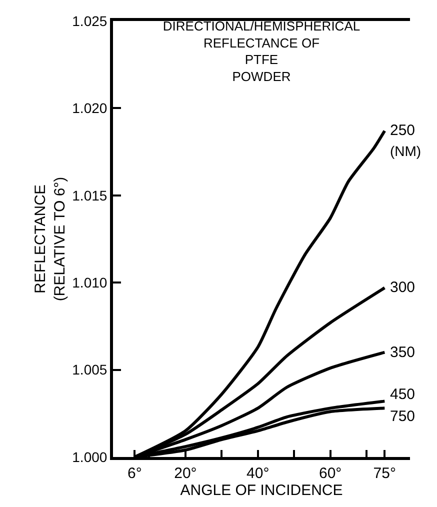 The height and width of the screenshot is (507, 437). I want to click on x-tick-label: 40°, so click(258, 473).